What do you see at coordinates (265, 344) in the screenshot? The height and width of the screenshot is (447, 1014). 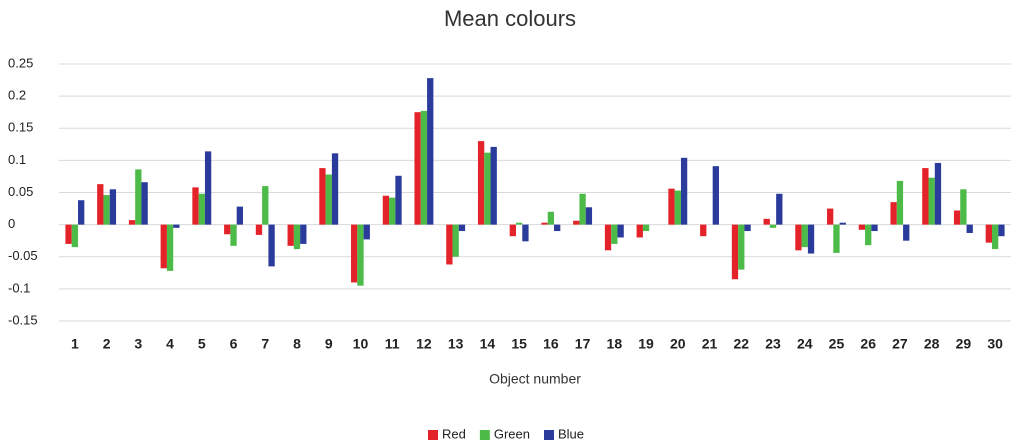 I see `x-tick-label: 7` at bounding box center [265, 344].